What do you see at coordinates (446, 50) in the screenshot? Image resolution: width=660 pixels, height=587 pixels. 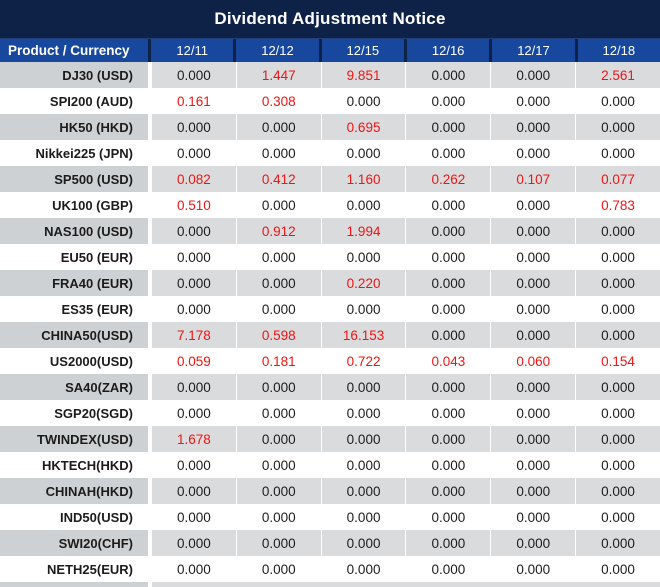 I see `date-header-cell: 12/16` at bounding box center [446, 50].